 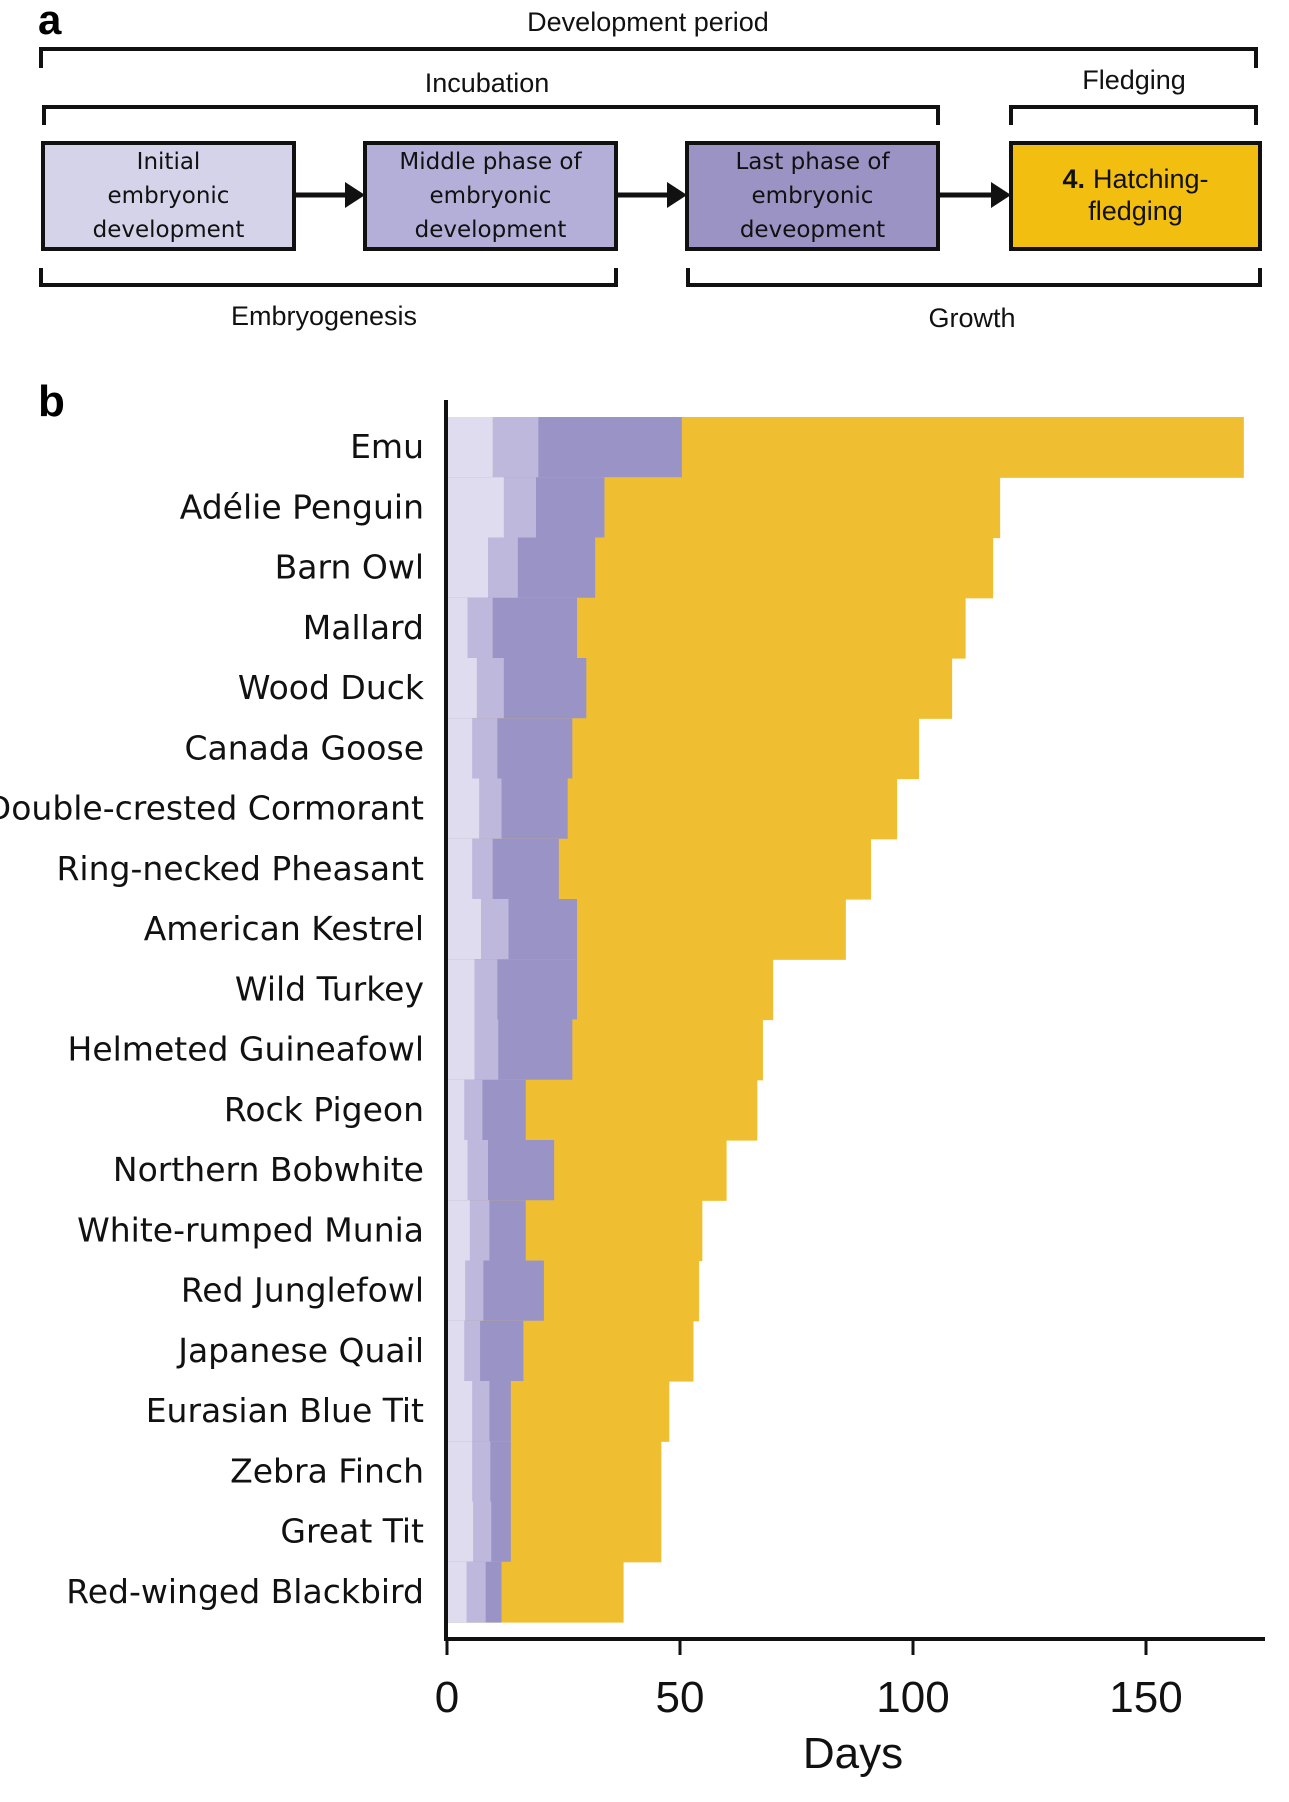 I want to click on phase-number: 4., so click(x=1073, y=179).